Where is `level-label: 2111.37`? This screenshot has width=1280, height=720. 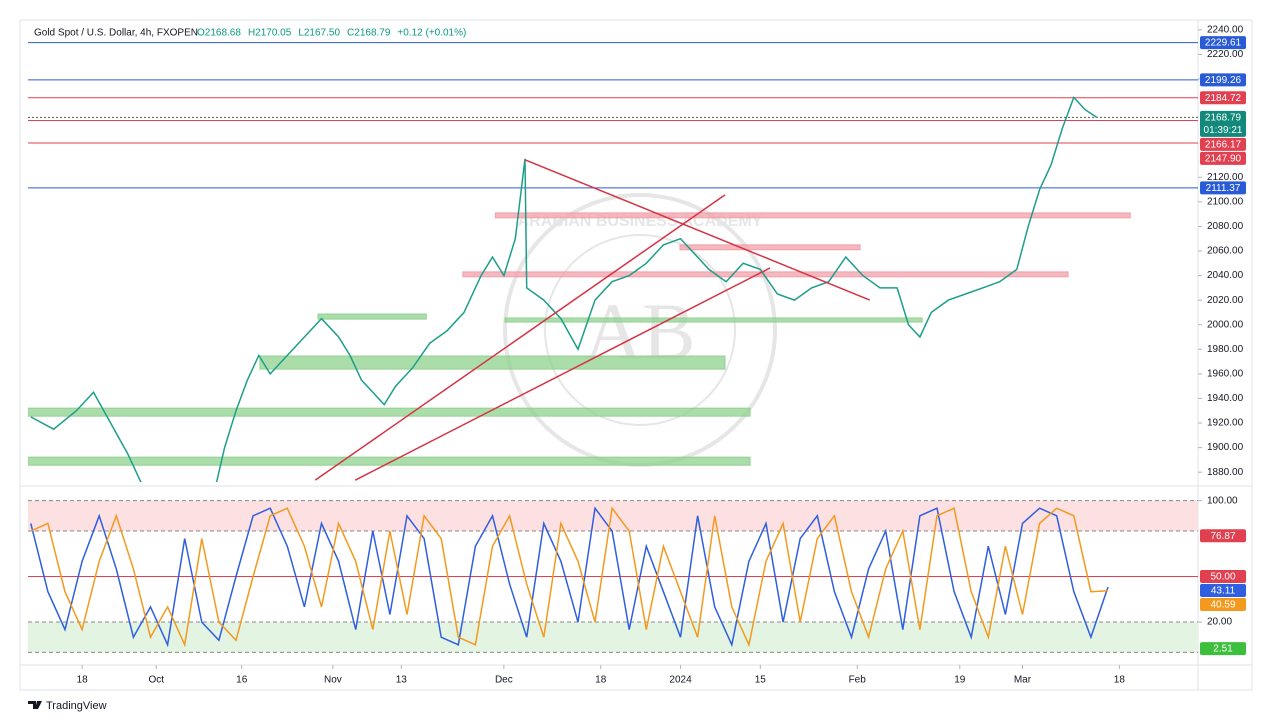 level-label: 2111.37 is located at coordinates (1223, 188).